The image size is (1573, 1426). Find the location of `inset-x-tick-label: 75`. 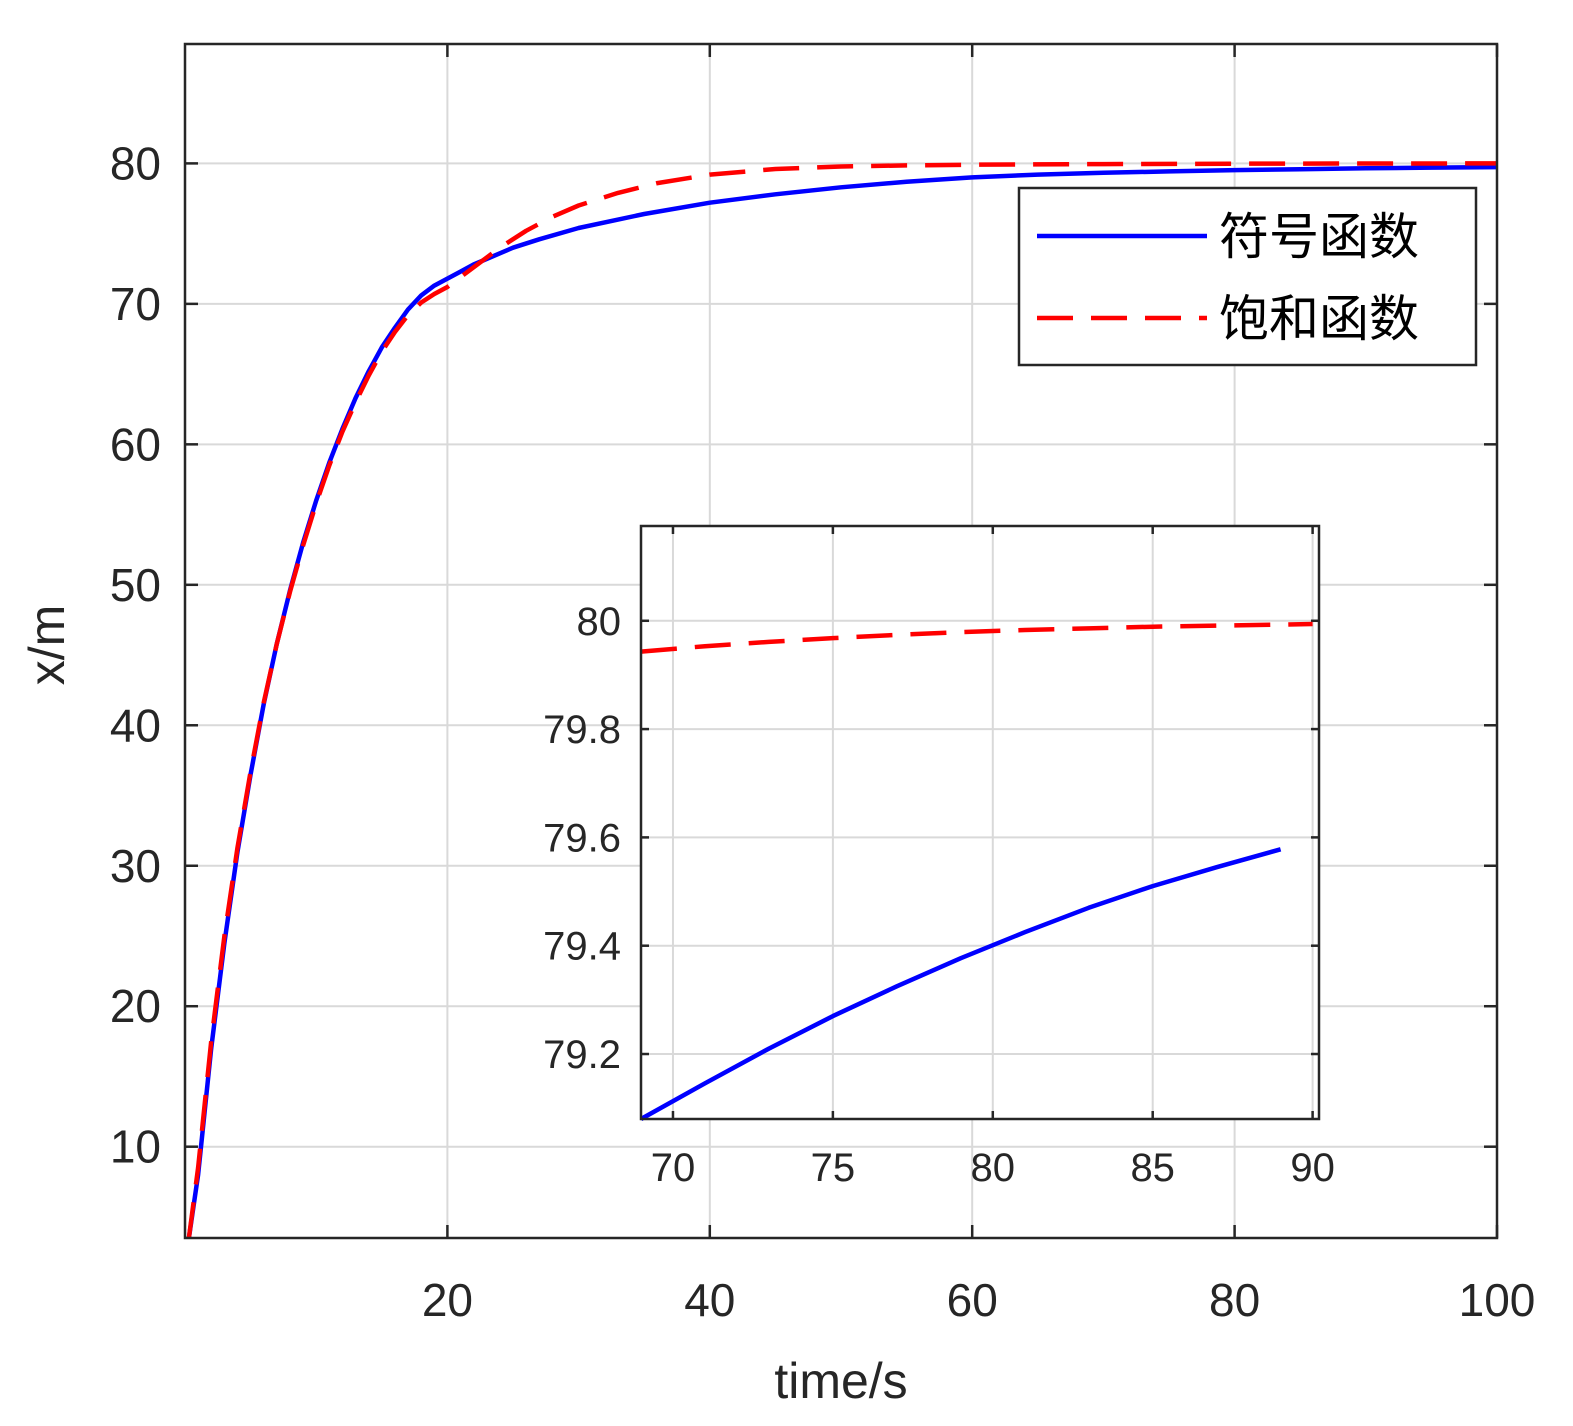

inset-x-tick-label: 75 is located at coordinates (833, 1168).